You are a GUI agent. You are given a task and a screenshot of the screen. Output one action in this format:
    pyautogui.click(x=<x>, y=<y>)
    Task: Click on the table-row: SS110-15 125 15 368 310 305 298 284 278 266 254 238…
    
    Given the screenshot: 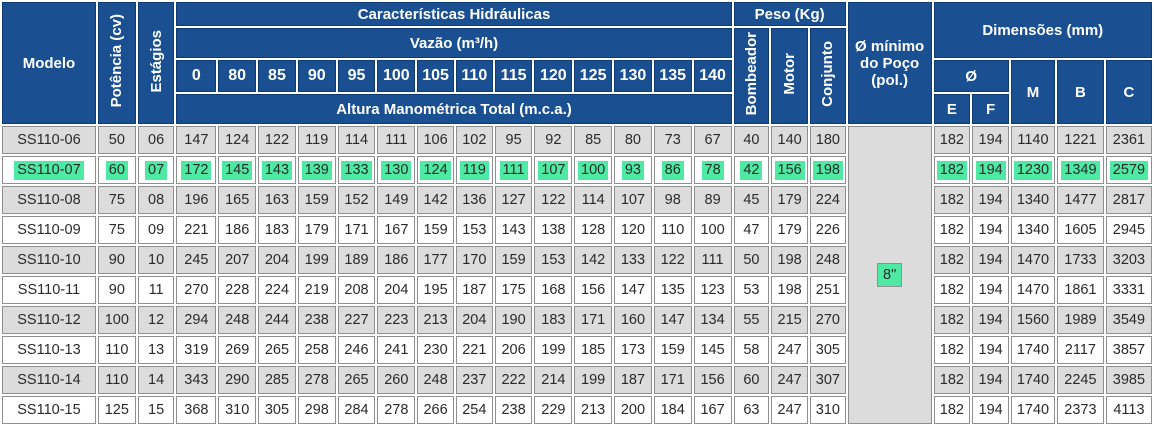 What is the action you would take?
    pyautogui.click(x=577, y=410)
    